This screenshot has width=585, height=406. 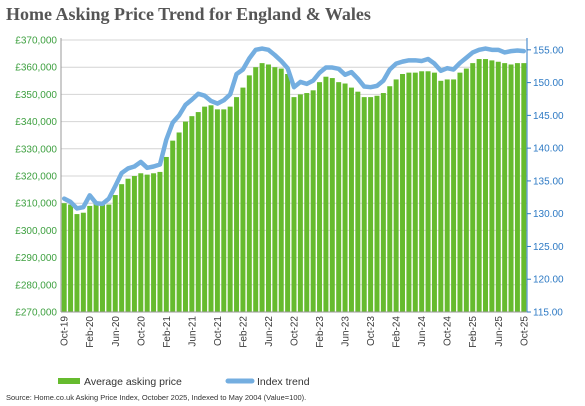 What do you see at coordinates (65, 331) in the screenshot?
I see `x-tick-label: Oct-19` at bounding box center [65, 331].